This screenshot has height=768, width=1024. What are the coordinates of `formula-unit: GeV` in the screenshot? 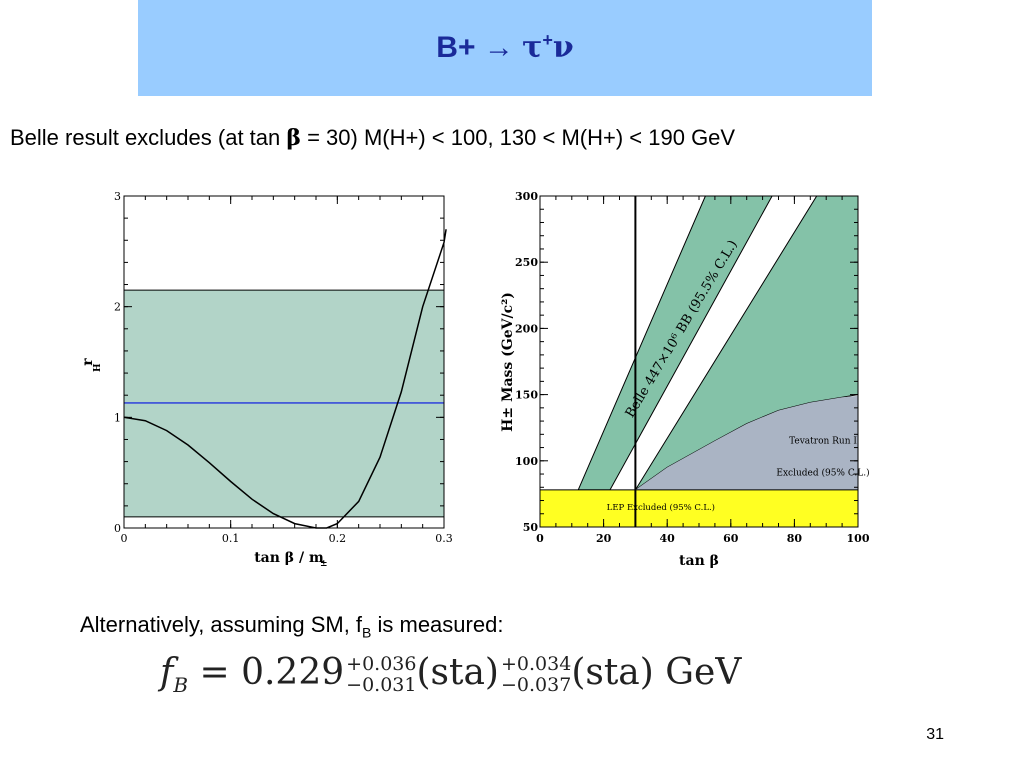 It's located at (703, 672).